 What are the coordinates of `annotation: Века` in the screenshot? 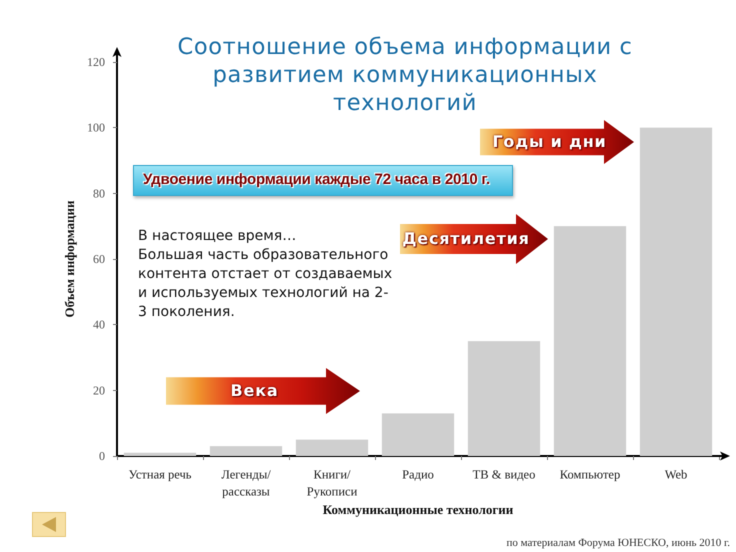 It's located at (254, 390).